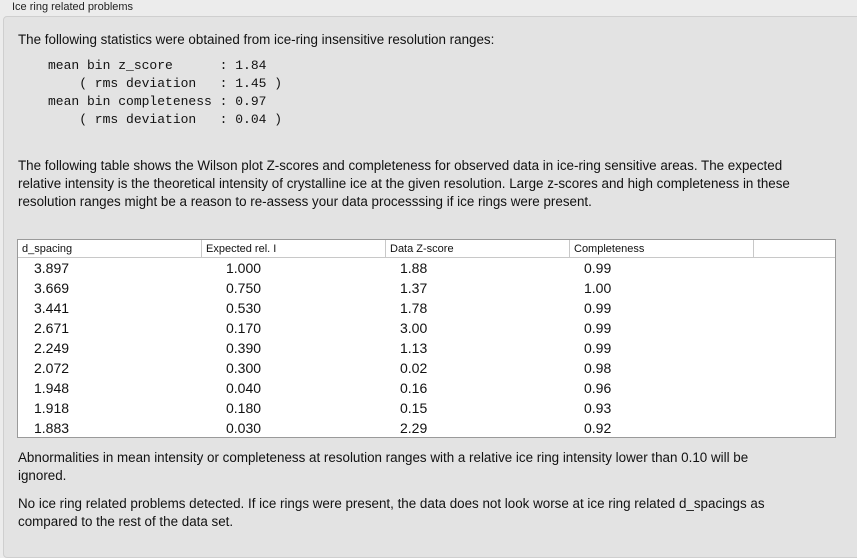  What do you see at coordinates (414, 428) in the screenshot?
I see `table-cell: 2.29` at bounding box center [414, 428].